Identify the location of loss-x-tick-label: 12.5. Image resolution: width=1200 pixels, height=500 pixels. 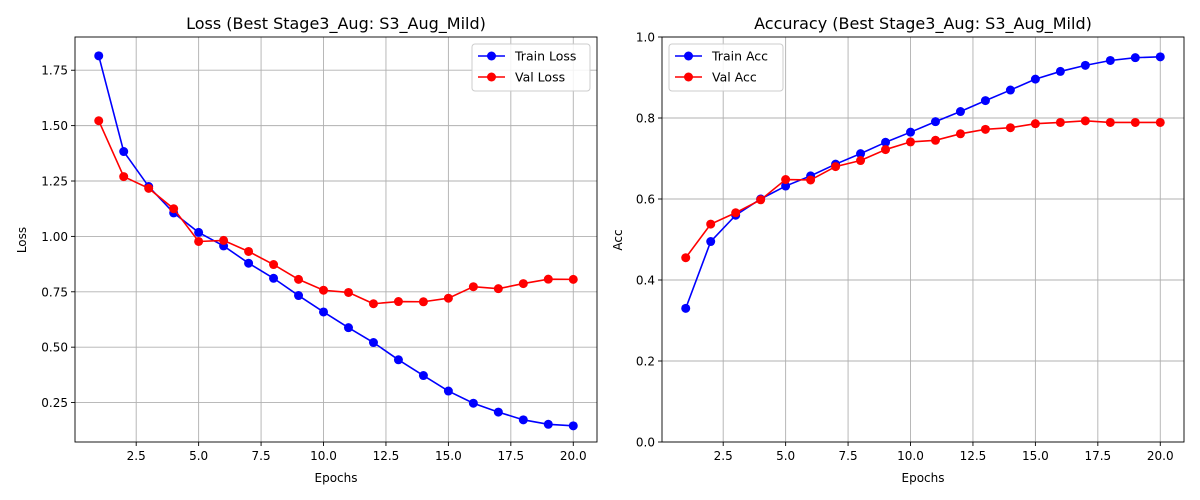
(386, 456).